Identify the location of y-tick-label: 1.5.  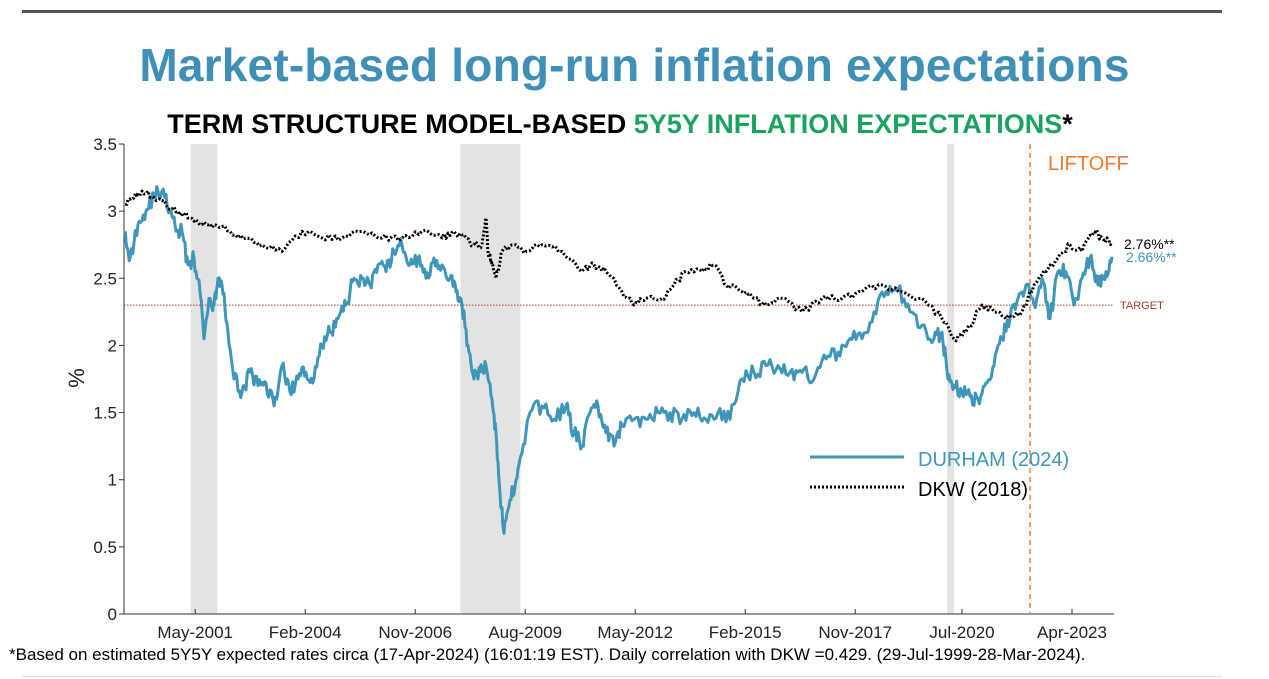
(105, 413).